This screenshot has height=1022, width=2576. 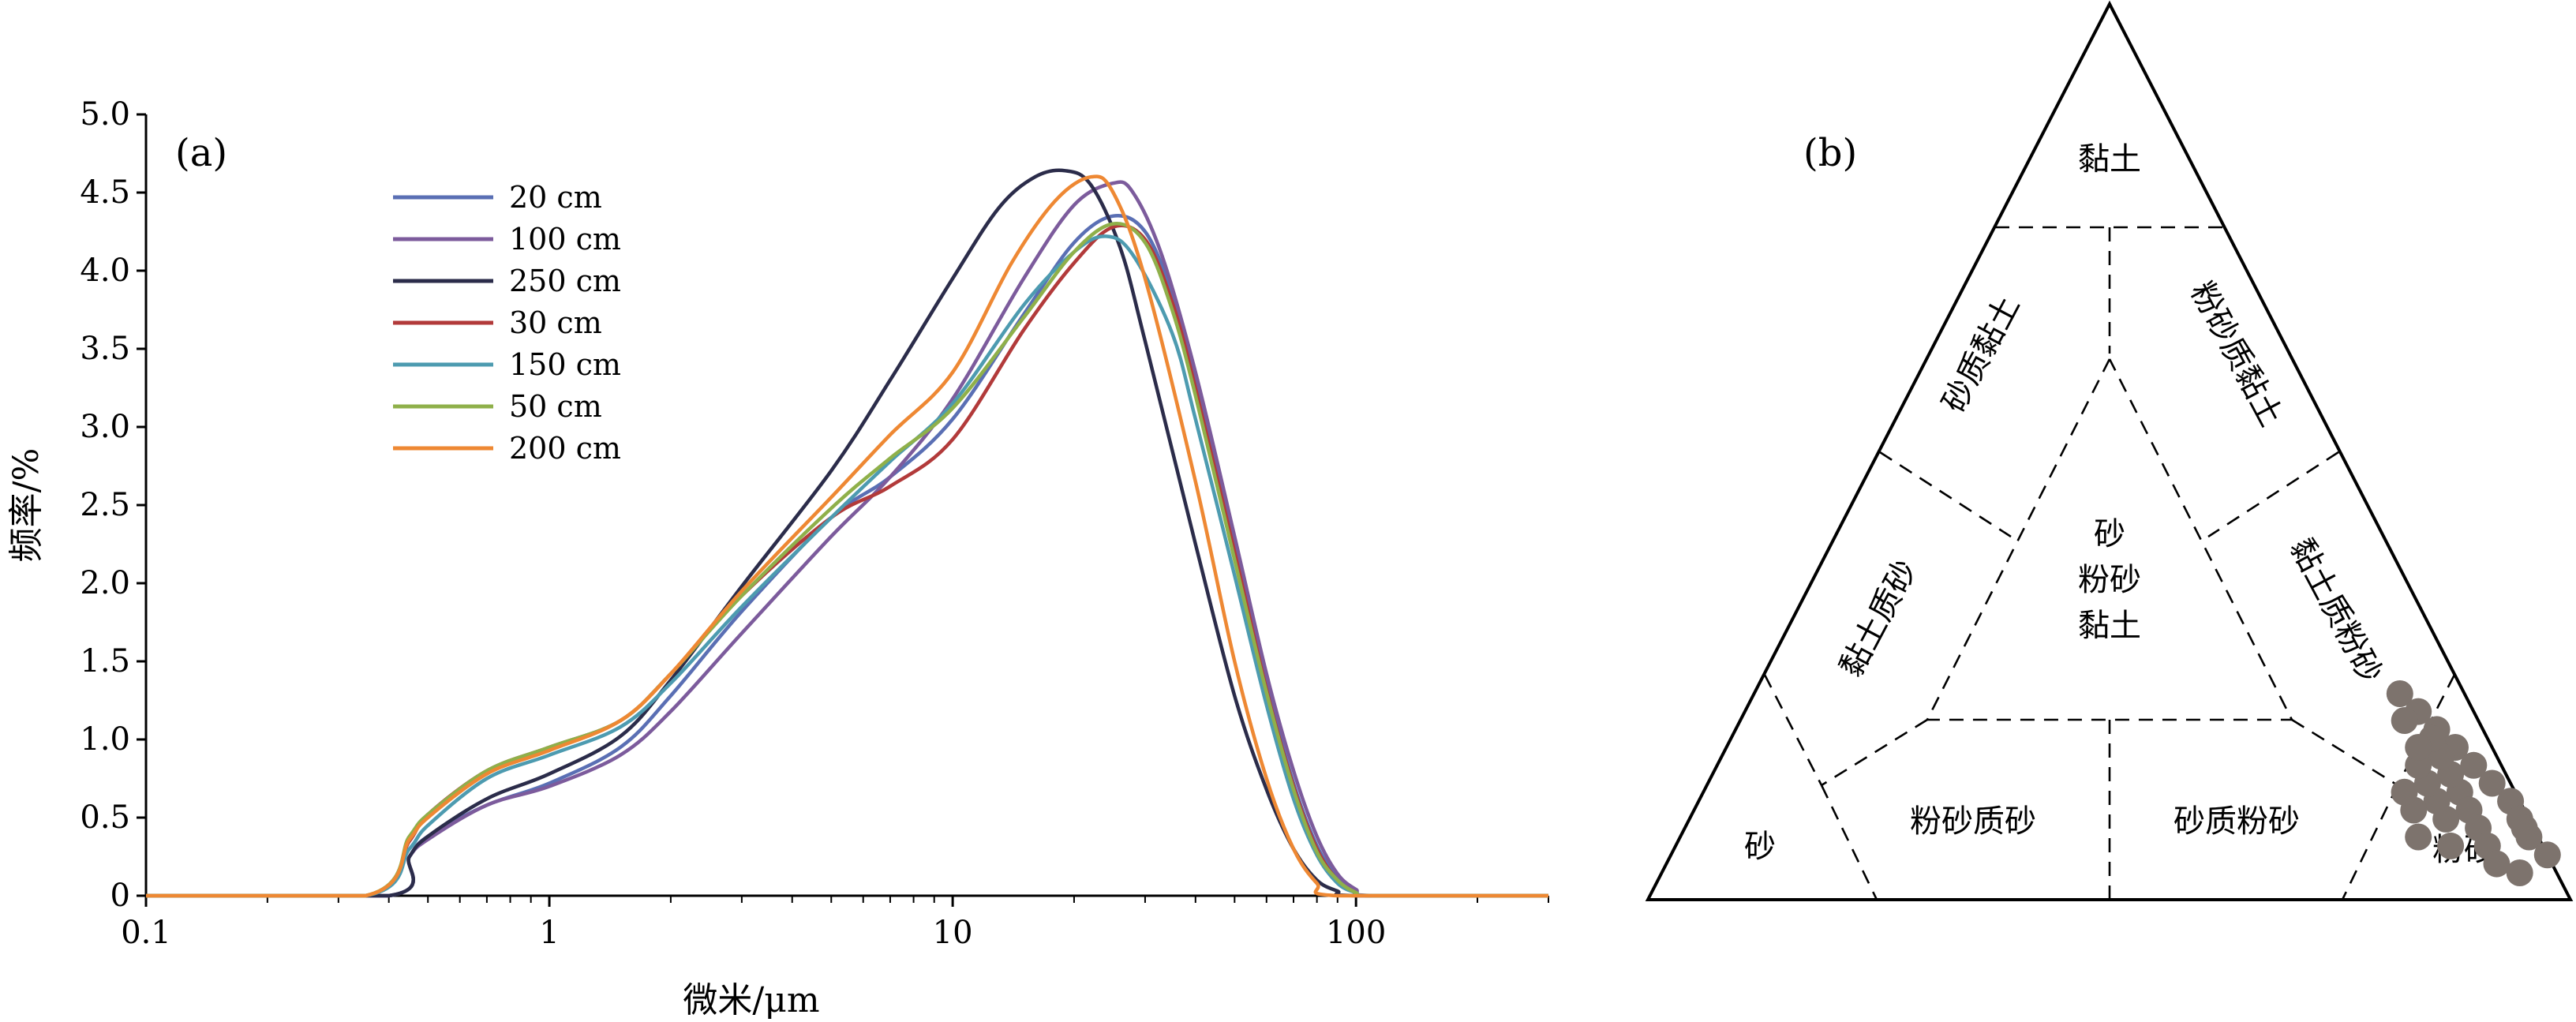 I want to click on divider-left-lower, so click(x=1874, y=752).